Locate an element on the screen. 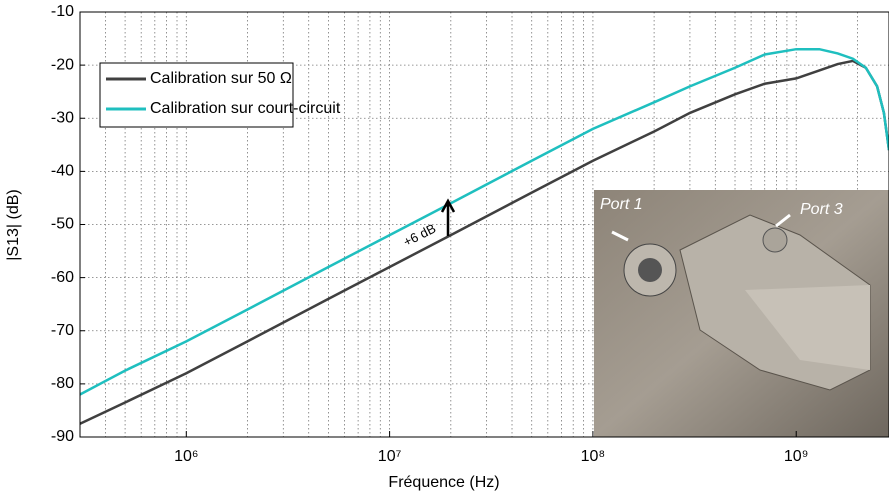 Image resolution: width=889 pixels, height=499 pixels. photo-arrows is located at coordinates (701, 227).